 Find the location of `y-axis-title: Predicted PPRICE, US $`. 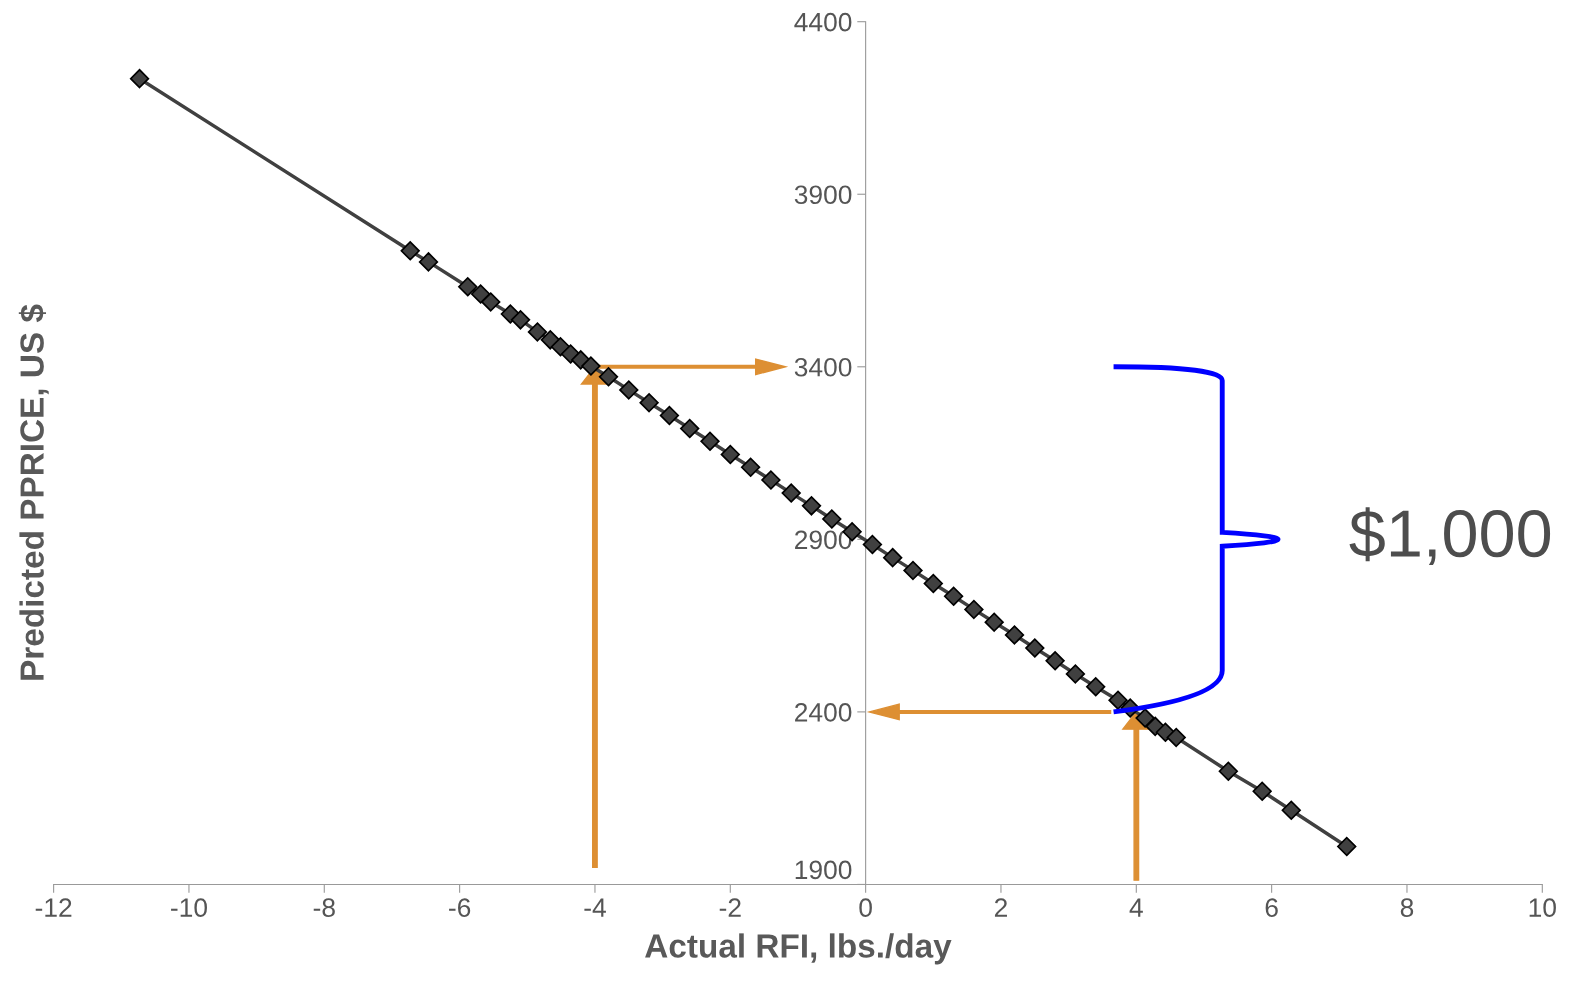

y-axis-title: Predicted PPRICE, US $ is located at coordinates (33, 492).